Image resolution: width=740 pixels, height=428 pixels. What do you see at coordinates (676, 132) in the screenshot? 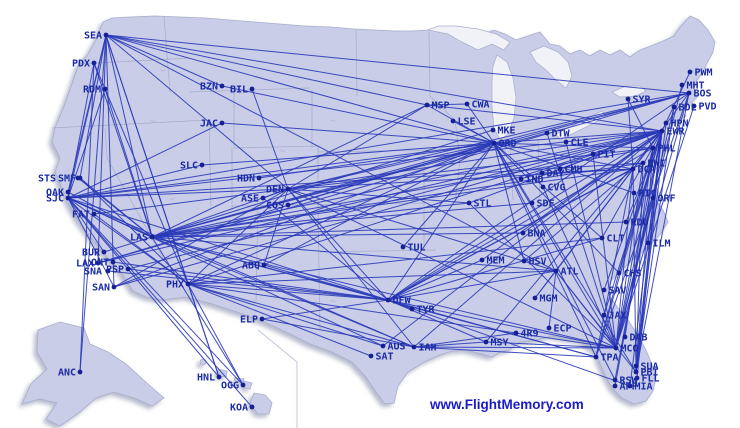
I see `airport-label-EWR: EWR` at bounding box center [676, 132].